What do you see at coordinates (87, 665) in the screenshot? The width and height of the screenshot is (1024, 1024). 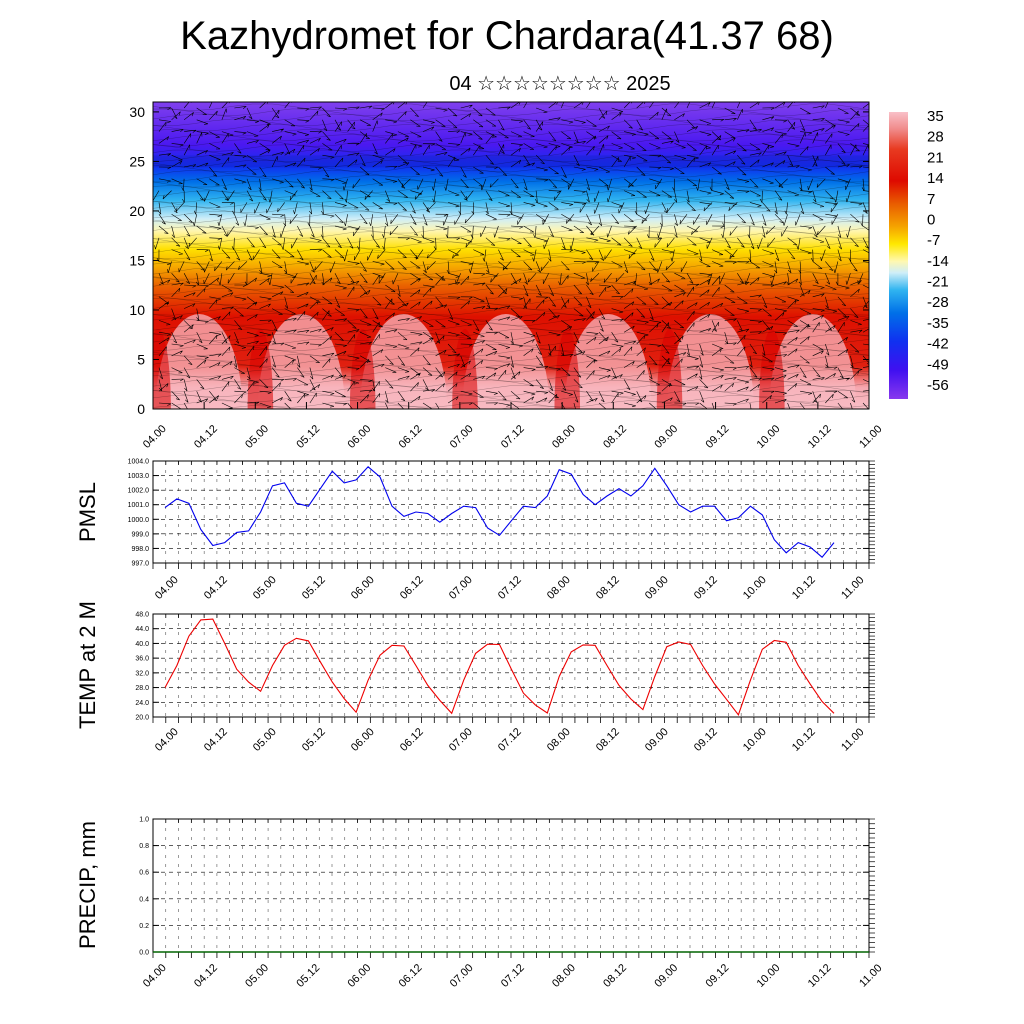 I see `y-axis-label: TEMP at 2 M` at bounding box center [87, 665].